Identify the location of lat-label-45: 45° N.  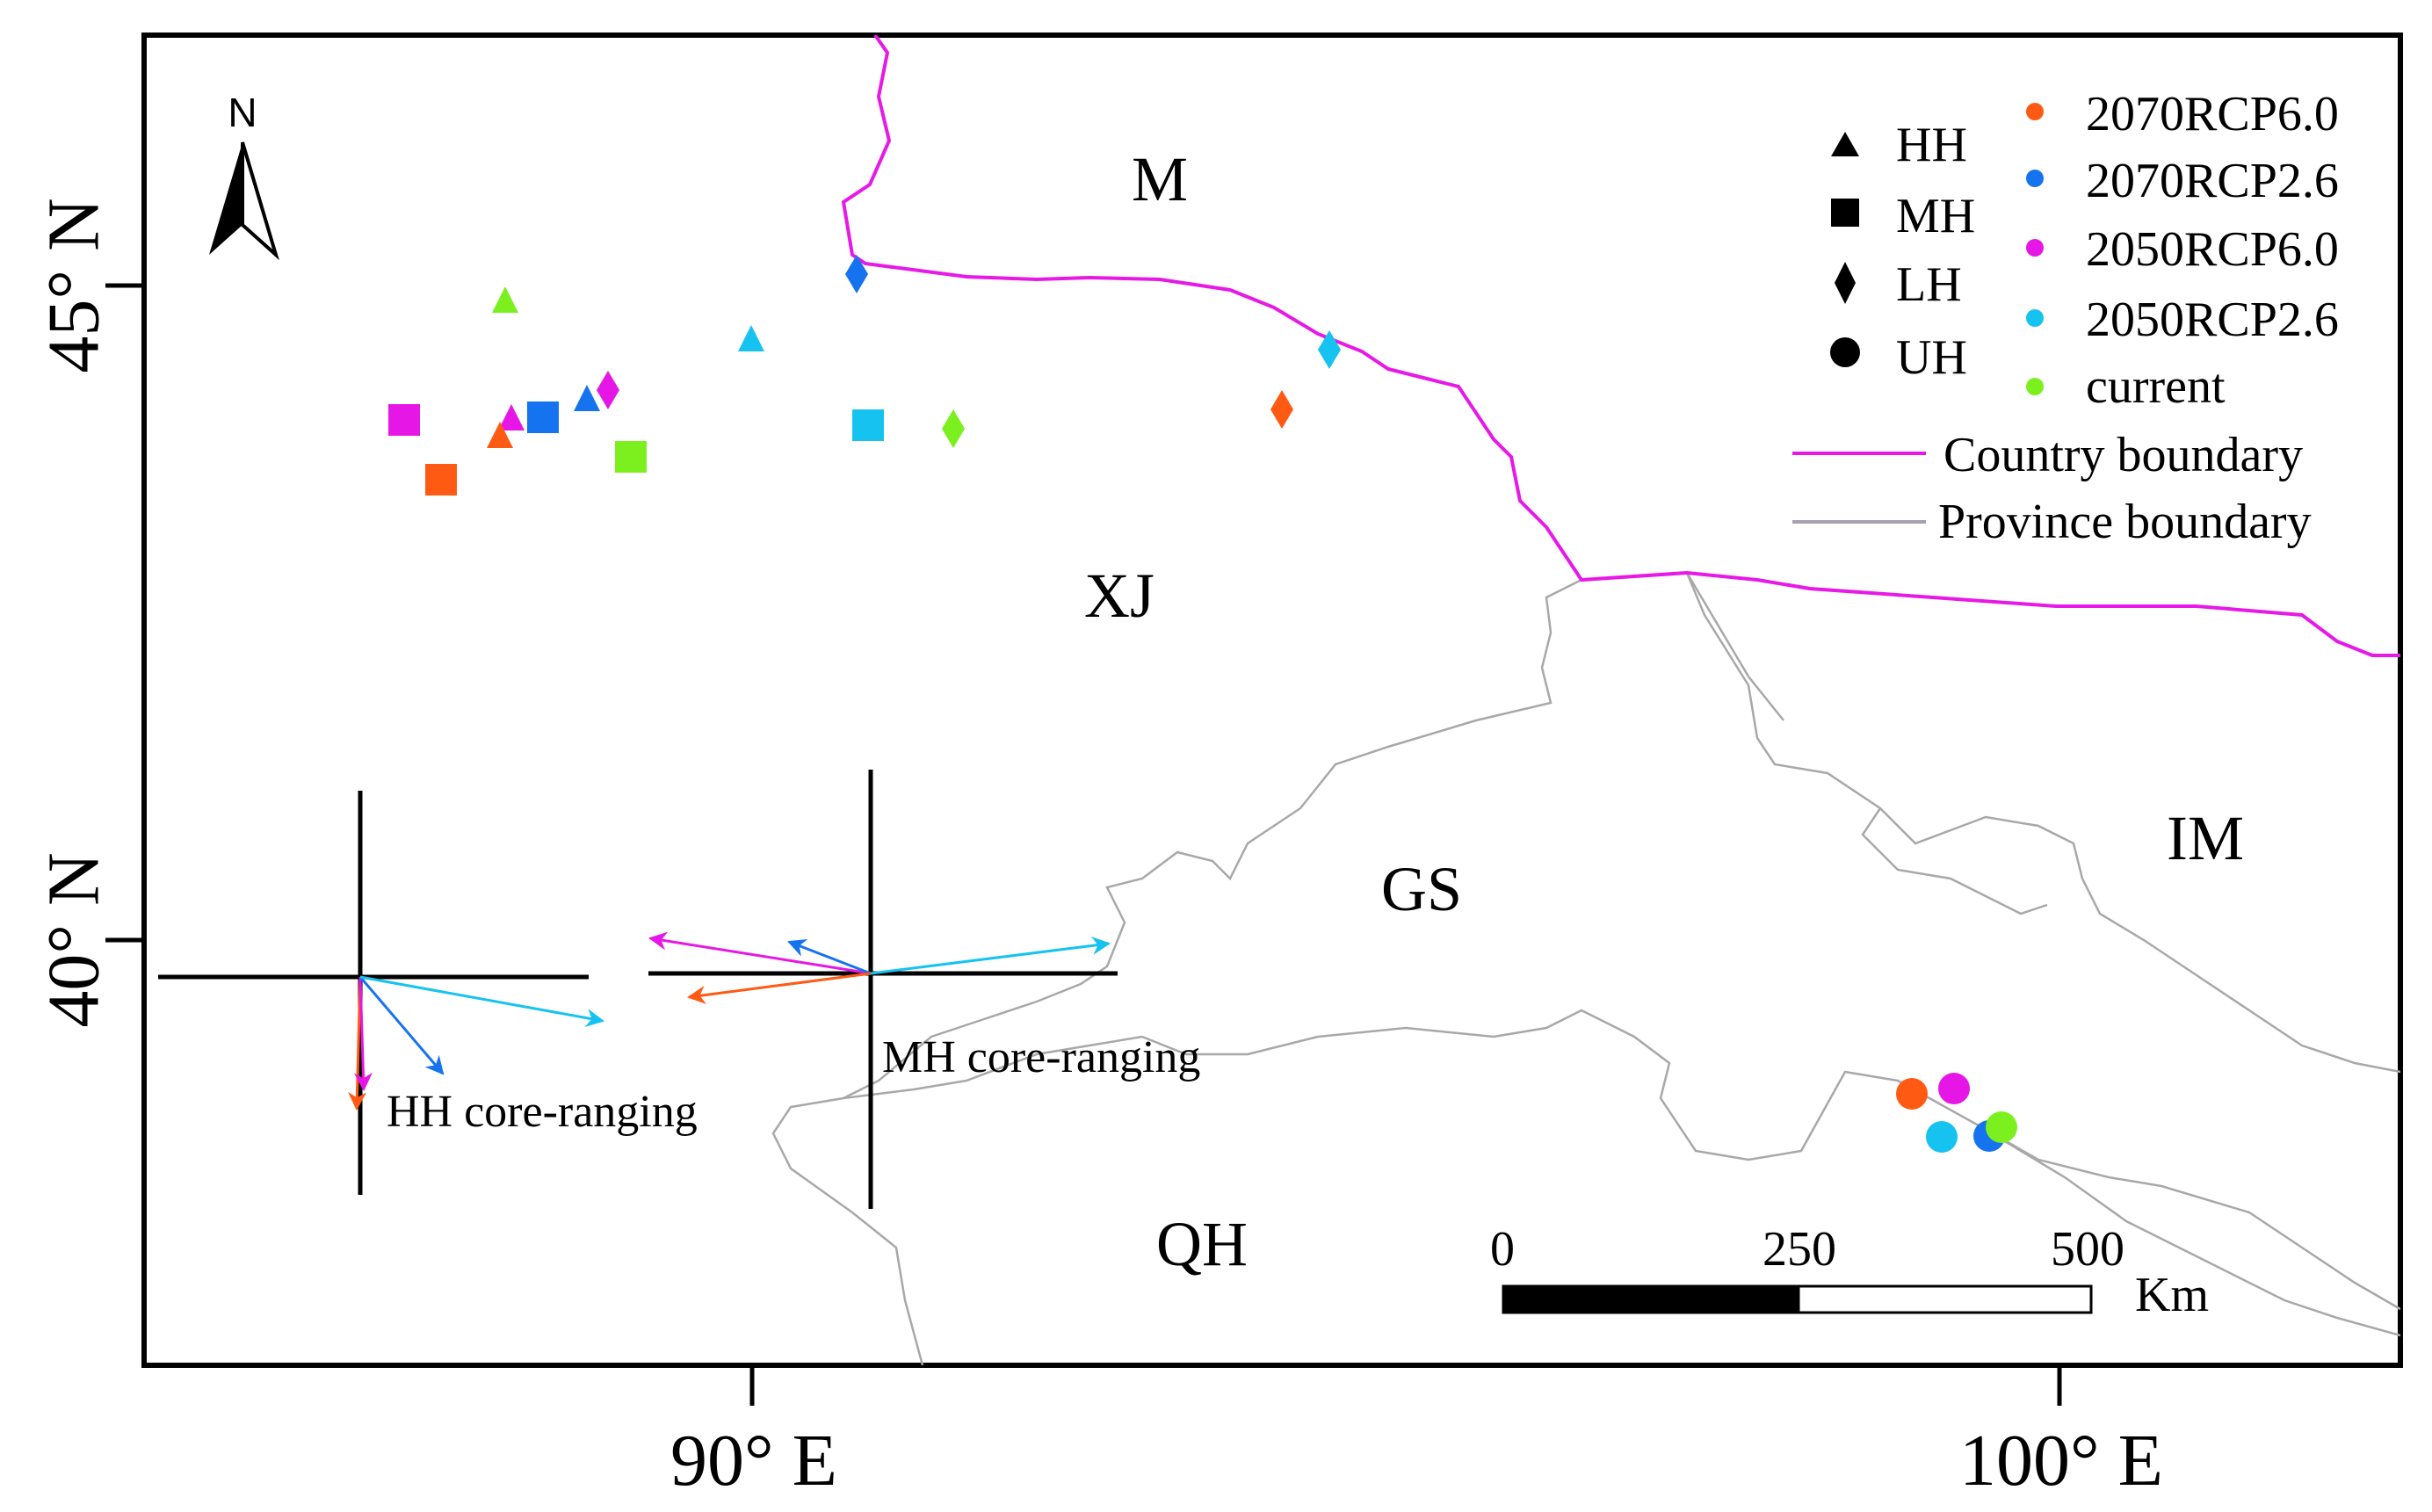
(73, 285).